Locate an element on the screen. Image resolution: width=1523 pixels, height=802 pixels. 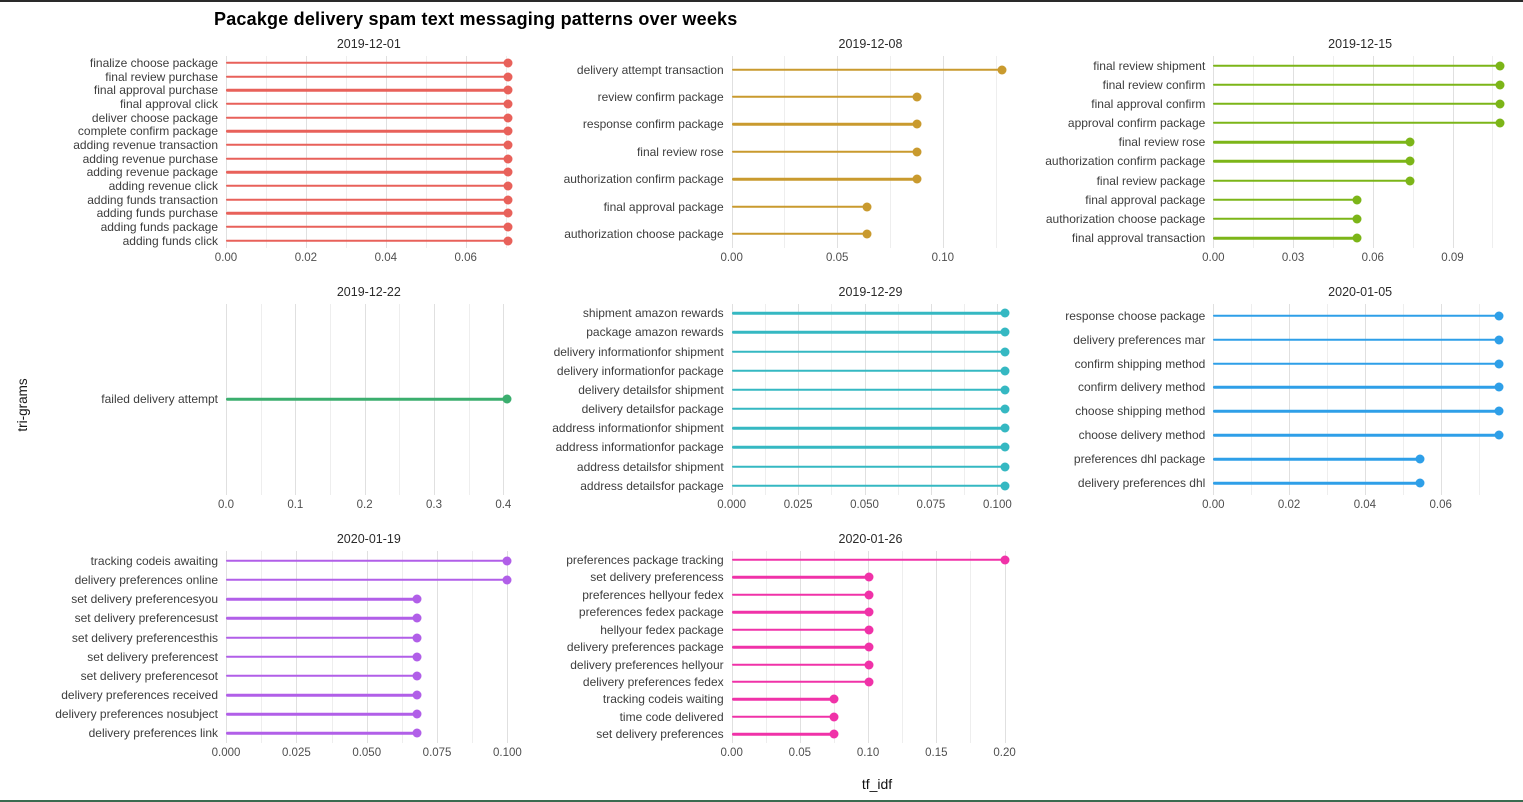
x-axis: 0.0 0.1 0.2 0.3 0.4 is located at coordinates (269, 507).